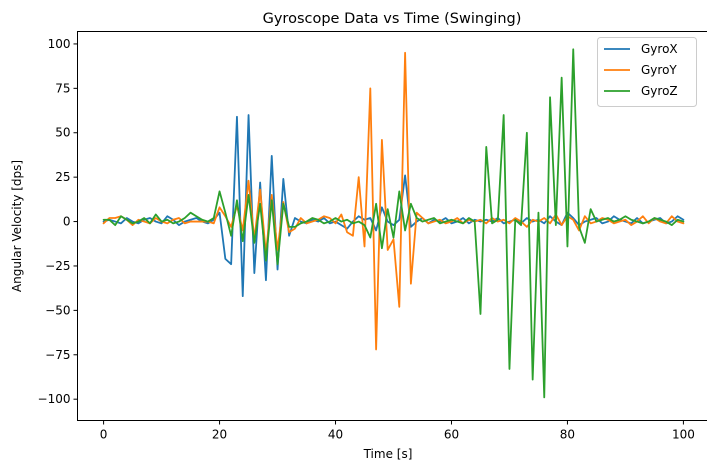  What do you see at coordinates (59, 44) in the screenshot?
I see `y-tick-label: 100` at bounding box center [59, 44].